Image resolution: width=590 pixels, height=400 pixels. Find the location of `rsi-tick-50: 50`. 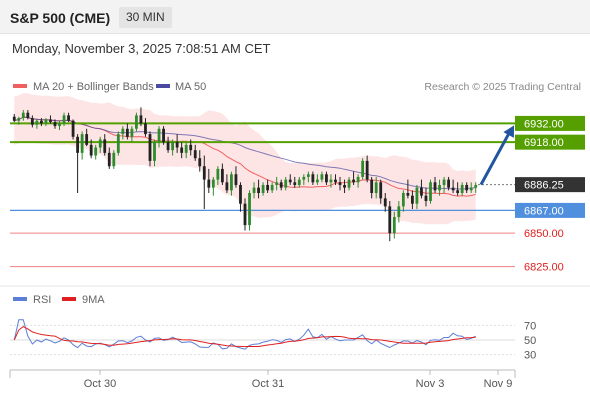

rsi-tick-50: 50 is located at coordinates (530, 341).